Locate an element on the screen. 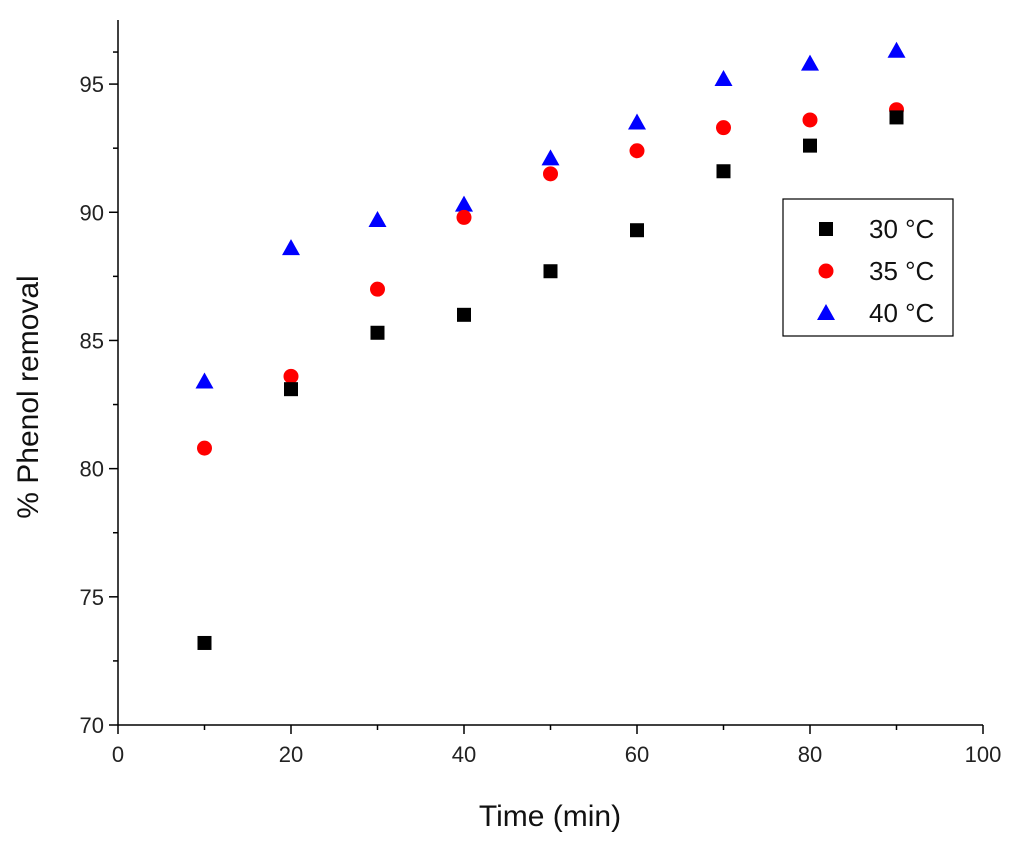 This screenshot has width=1024, height=842. legend-marker-circle is located at coordinates (826, 271).